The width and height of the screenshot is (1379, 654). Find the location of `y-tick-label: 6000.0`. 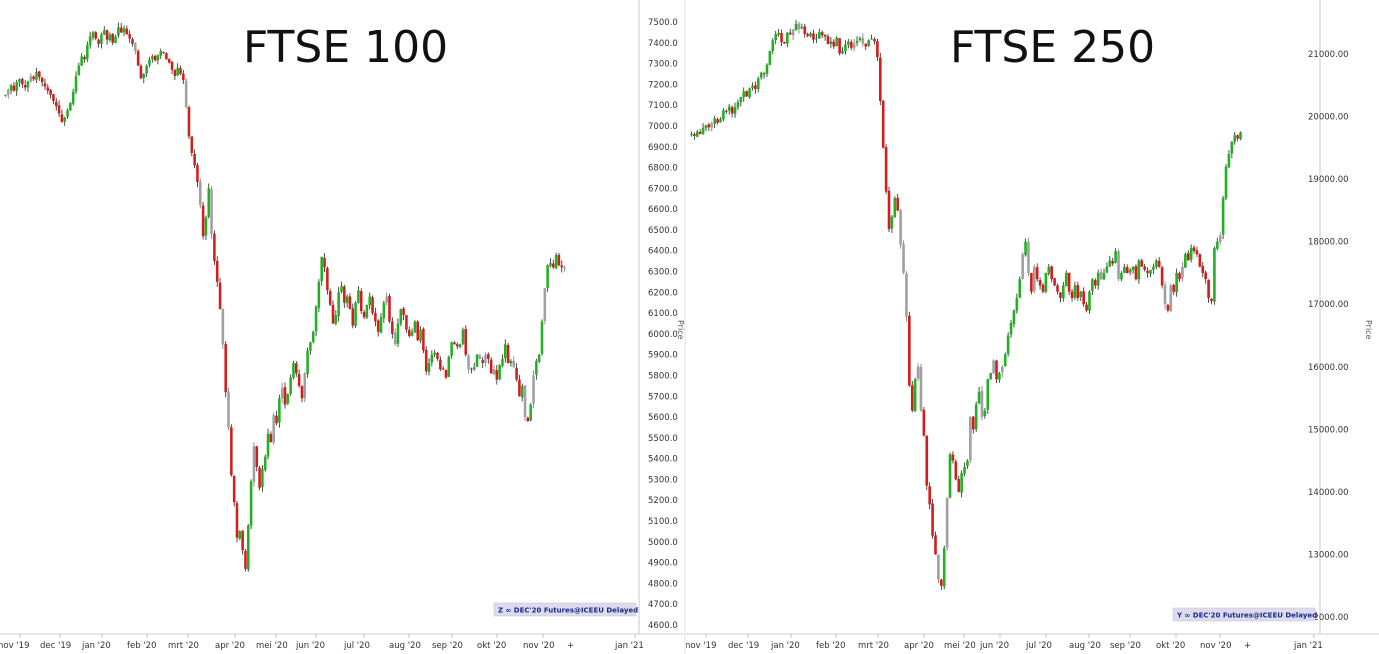

y-tick-label: 6000.0 is located at coordinates (663, 335).